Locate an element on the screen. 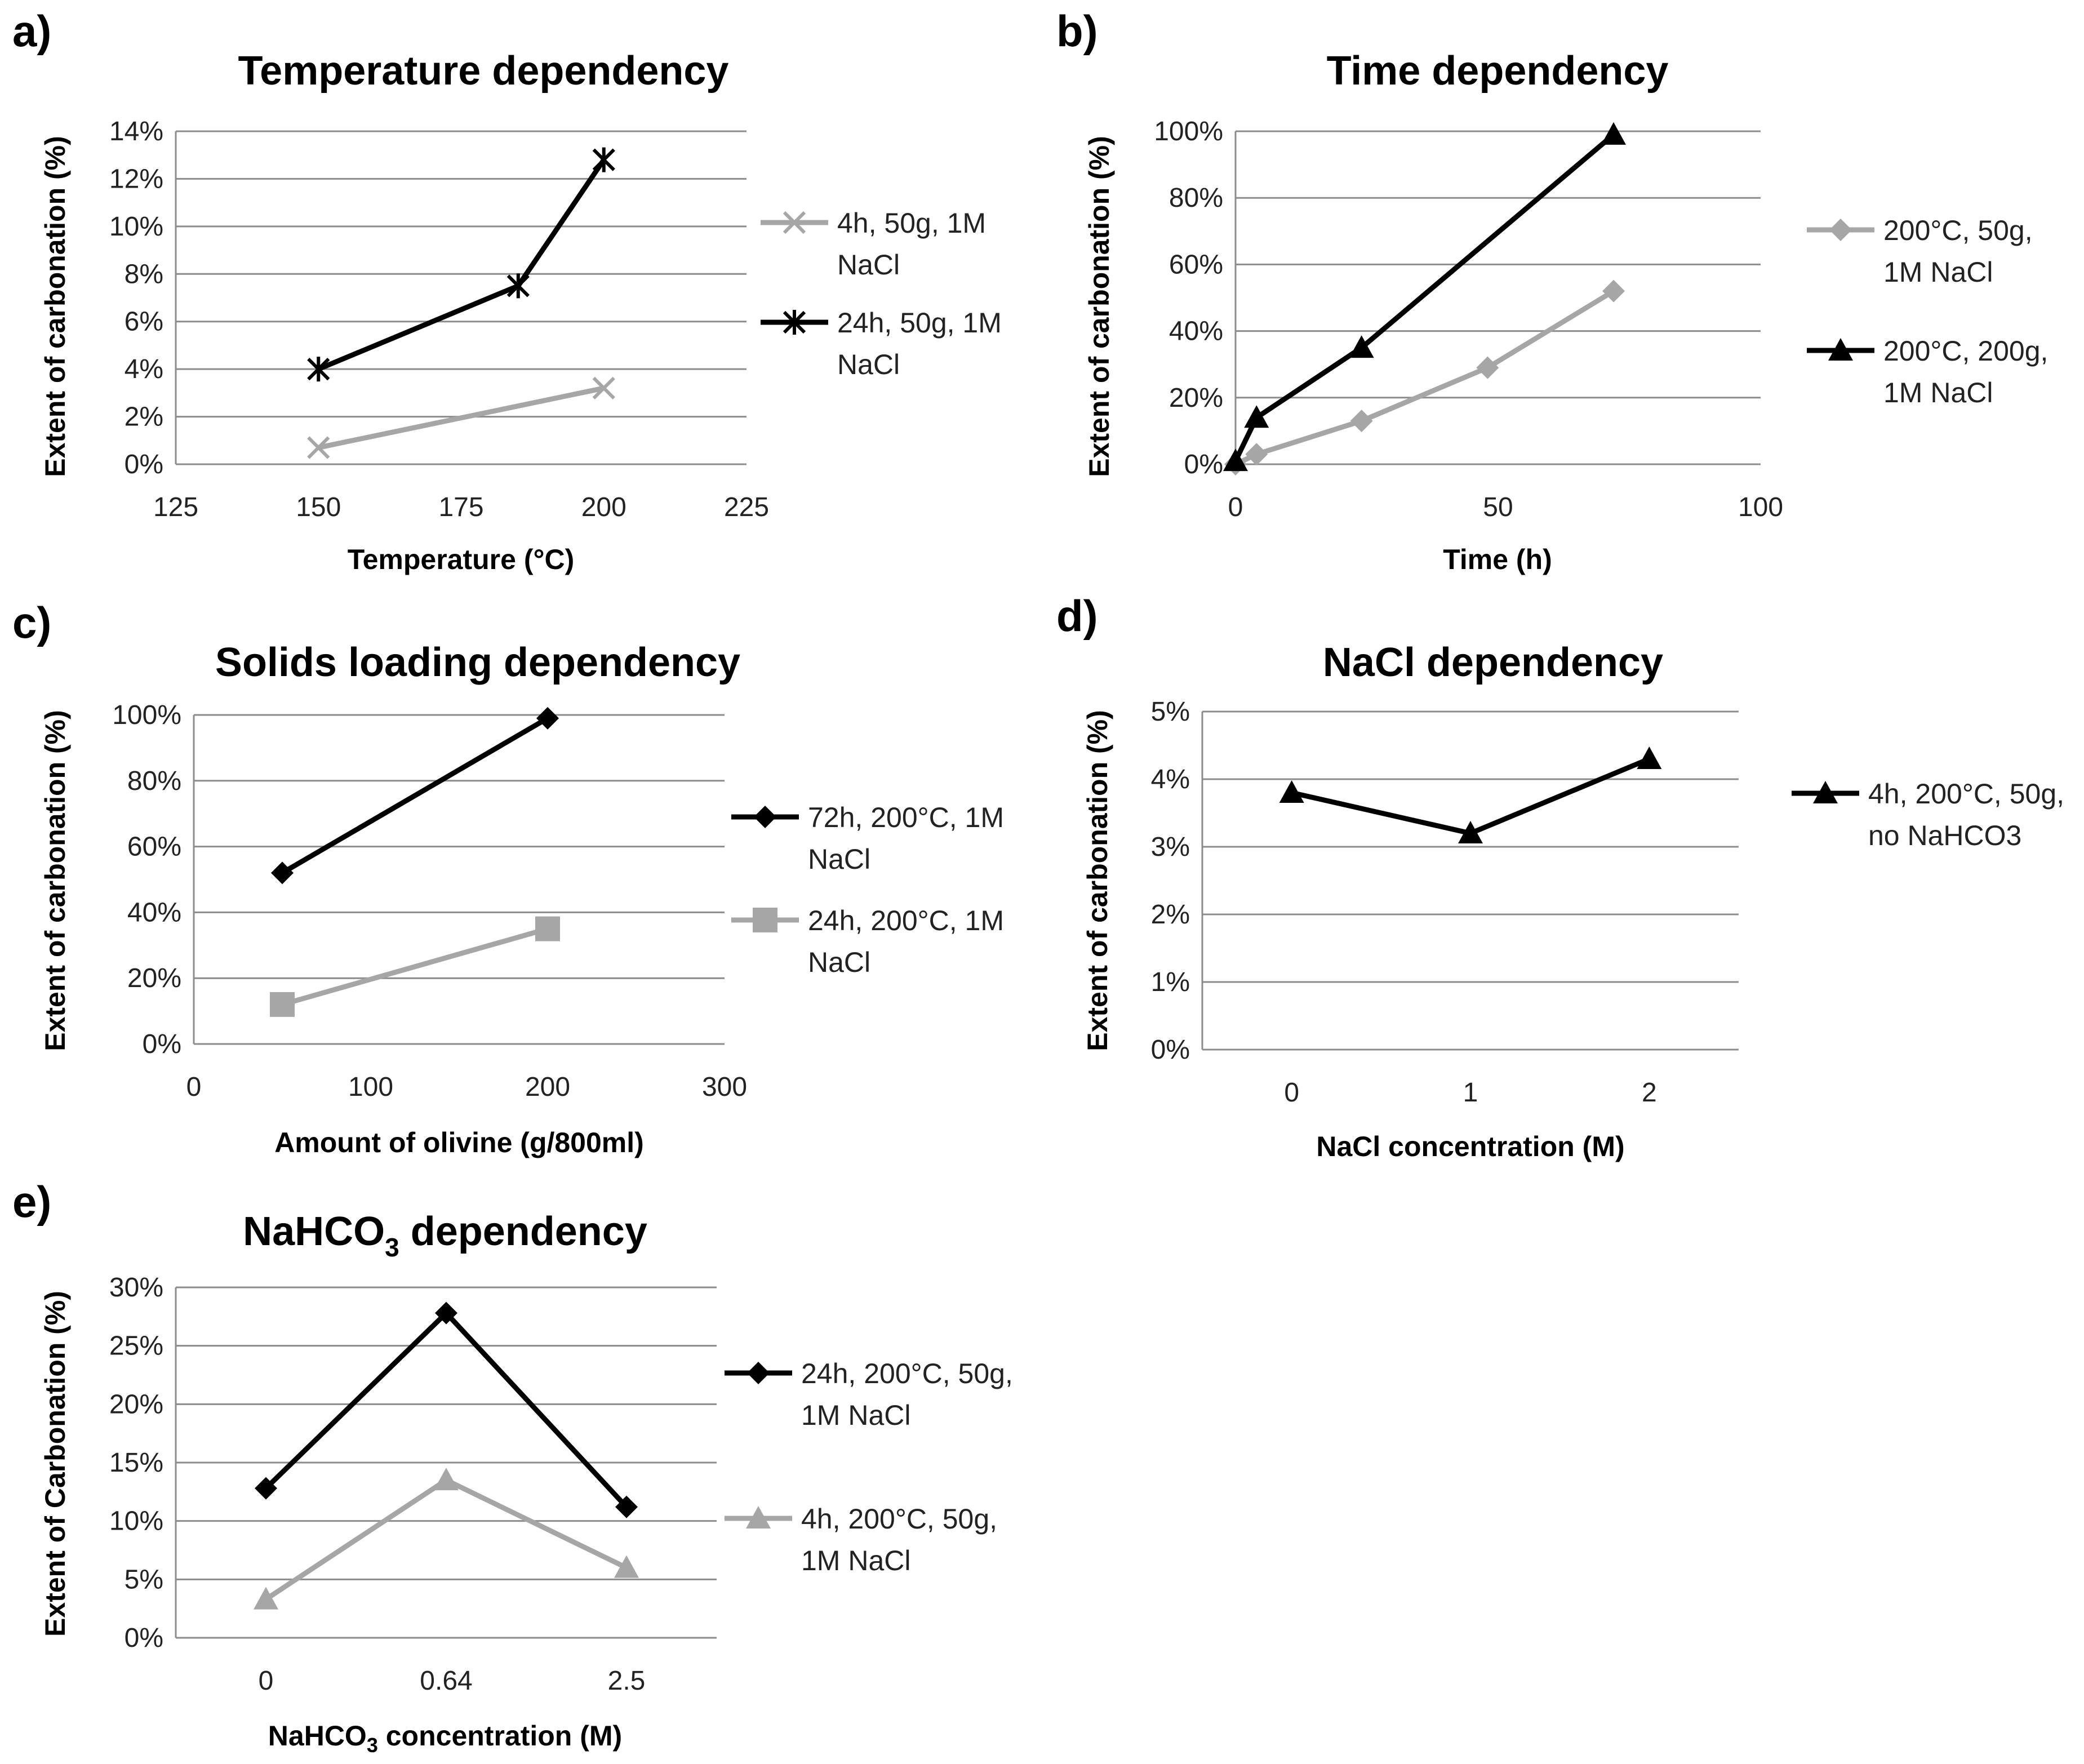 The width and height of the screenshot is (2084, 1764). legend-label-b-1-1: 1M NaCl is located at coordinates (1938, 392).